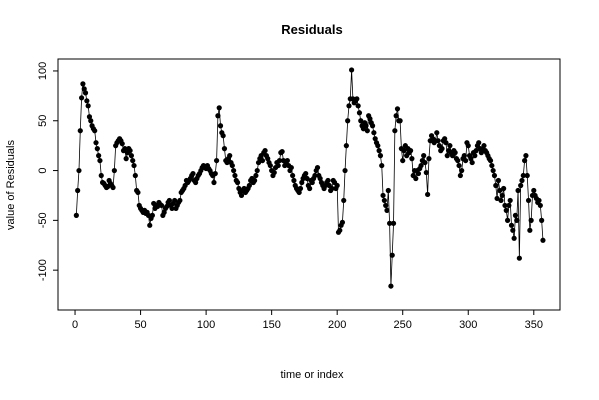 The image size is (599, 400). I want to click on x-tick-label: 250, so click(403, 325).